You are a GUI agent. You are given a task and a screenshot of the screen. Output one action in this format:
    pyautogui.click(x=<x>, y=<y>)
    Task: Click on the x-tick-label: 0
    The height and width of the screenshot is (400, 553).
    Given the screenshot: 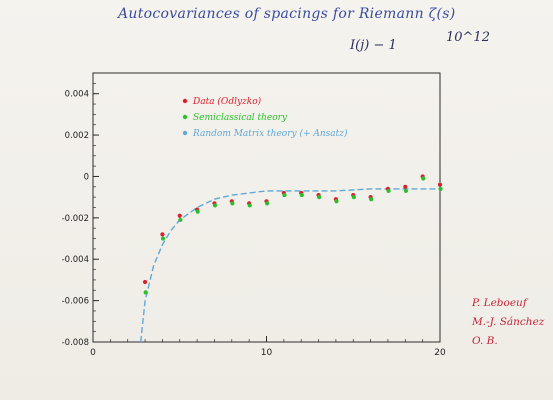 What is the action you would take?
    pyautogui.click(x=93, y=353)
    